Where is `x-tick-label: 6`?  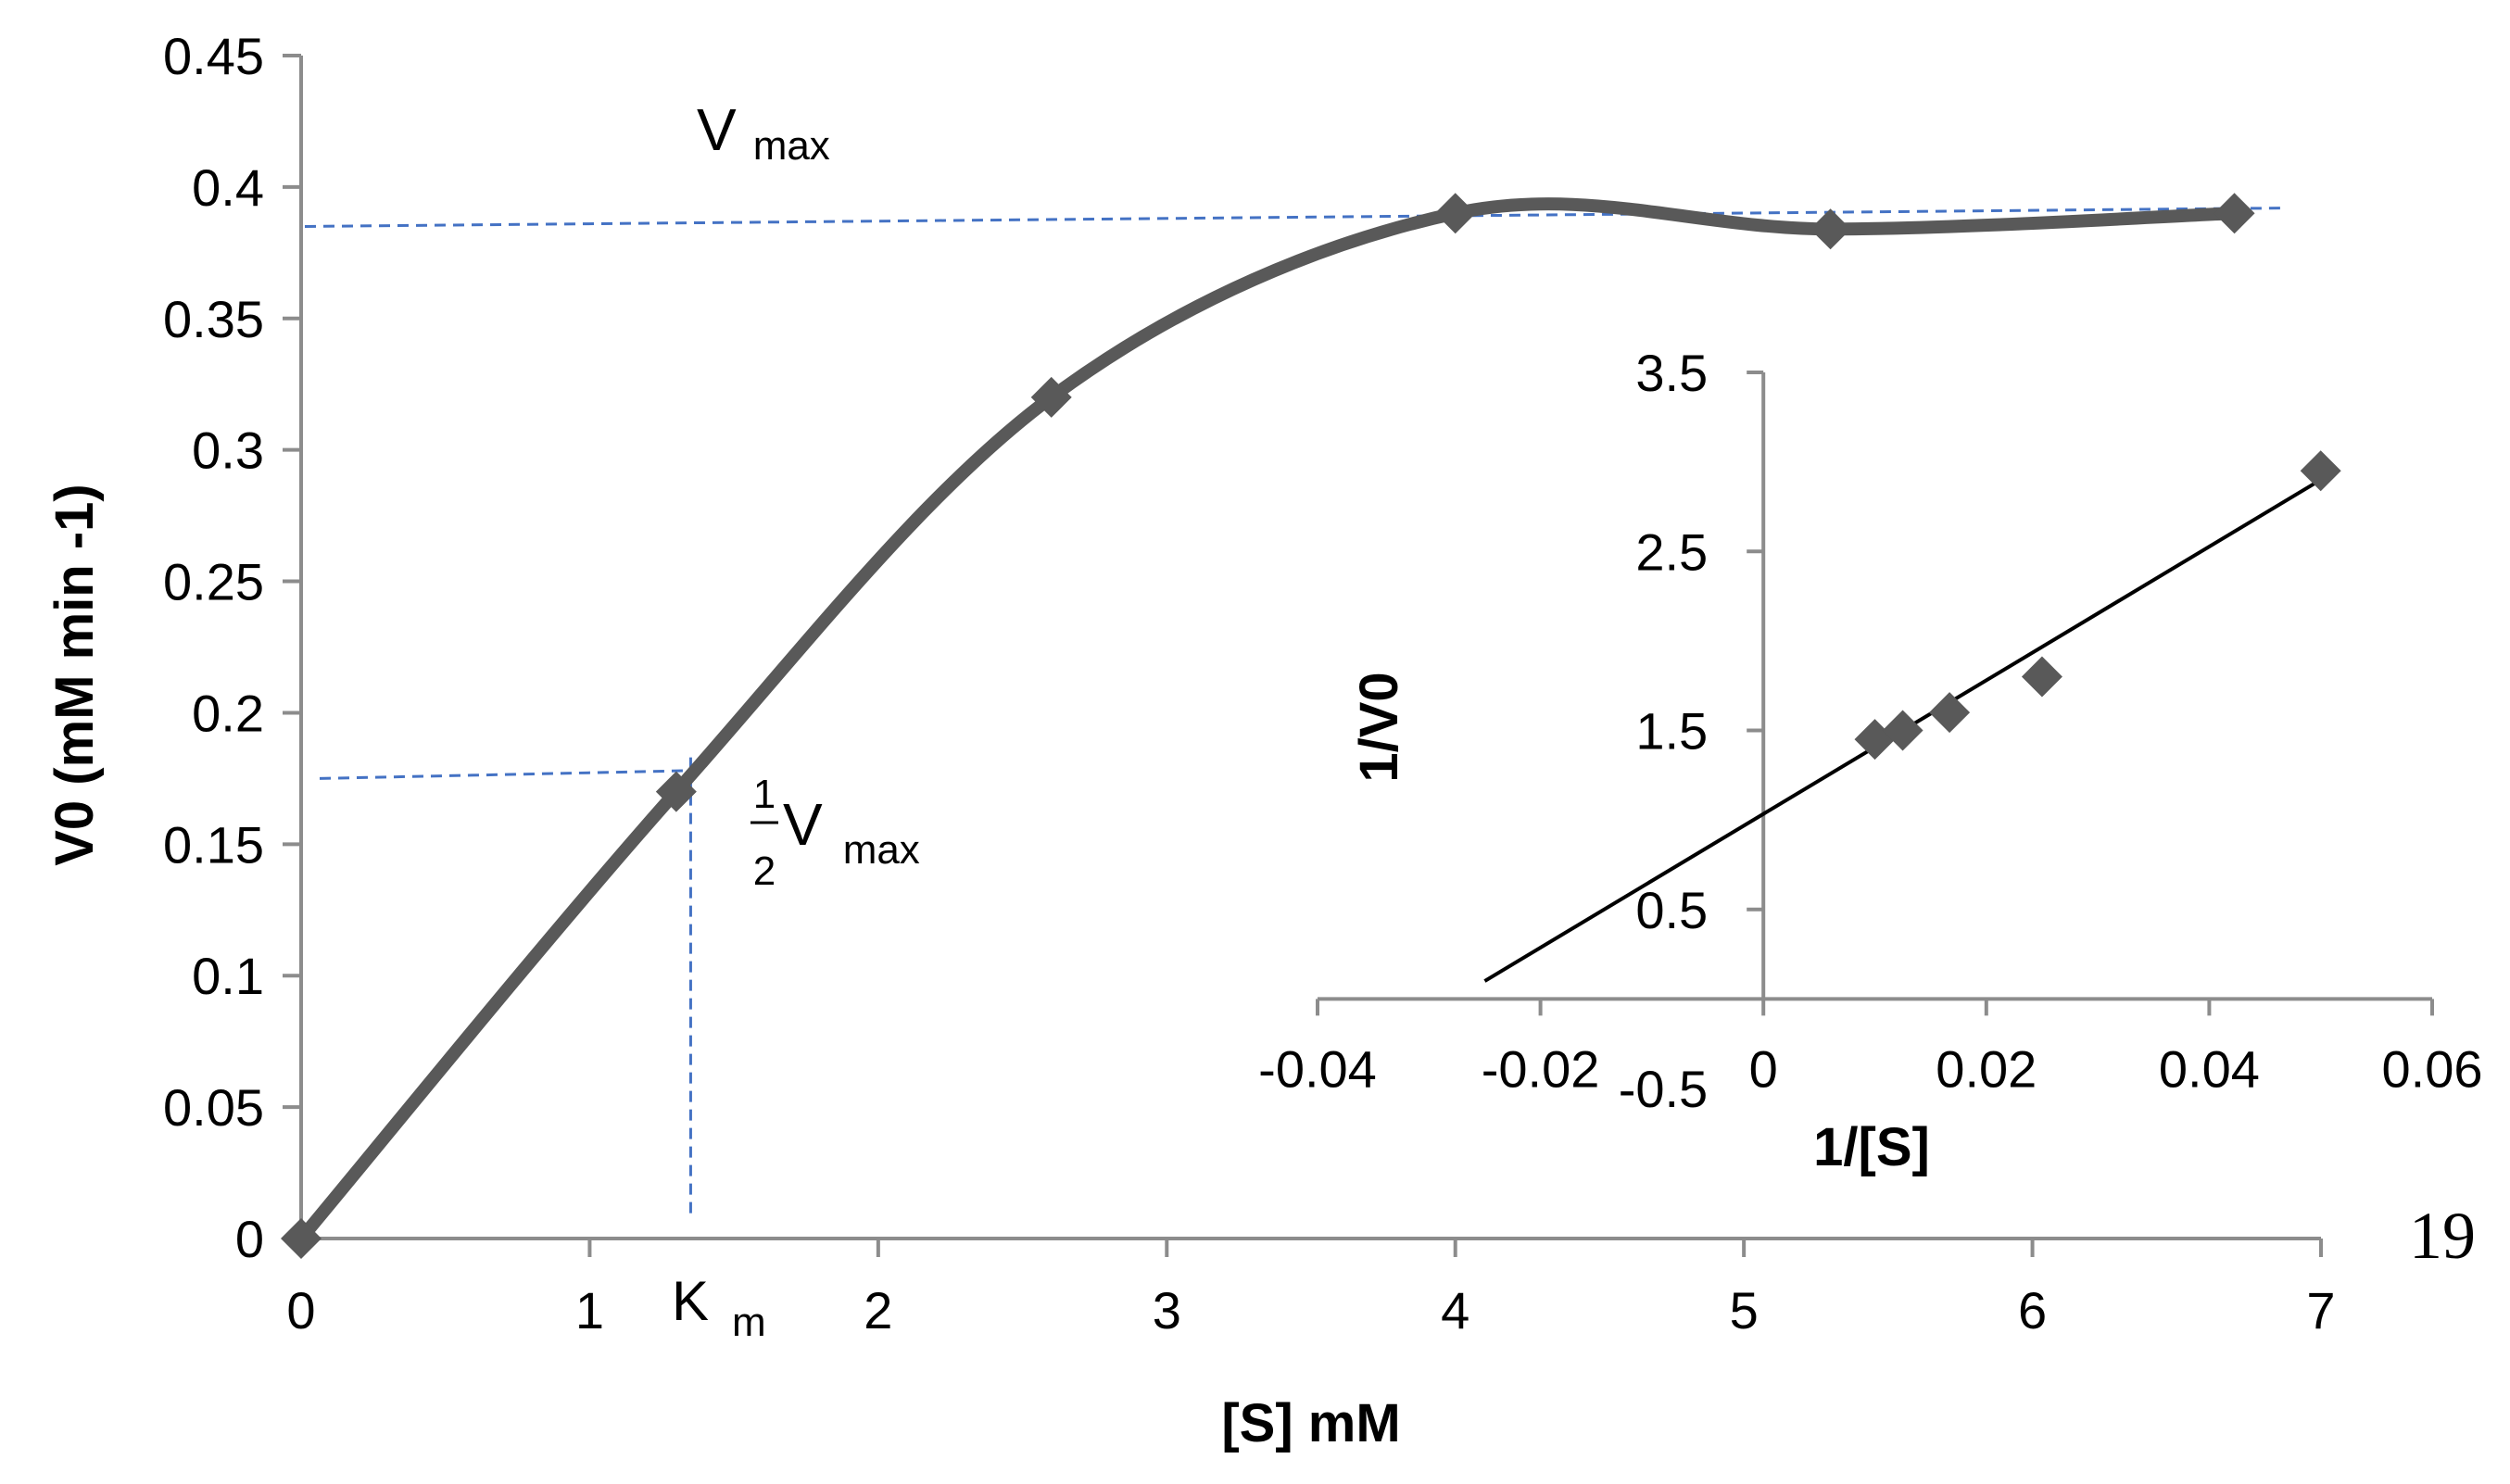
x-tick-label: 6 is located at coordinates (2033, 1310).